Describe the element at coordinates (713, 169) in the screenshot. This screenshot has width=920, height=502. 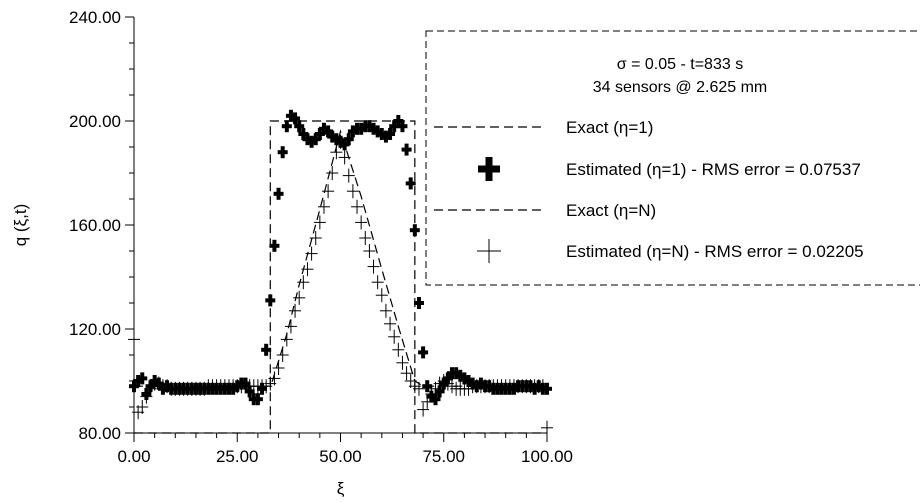
I see `legend-label: Estimated (η=1) - RMS error = 0.07537` at that location.